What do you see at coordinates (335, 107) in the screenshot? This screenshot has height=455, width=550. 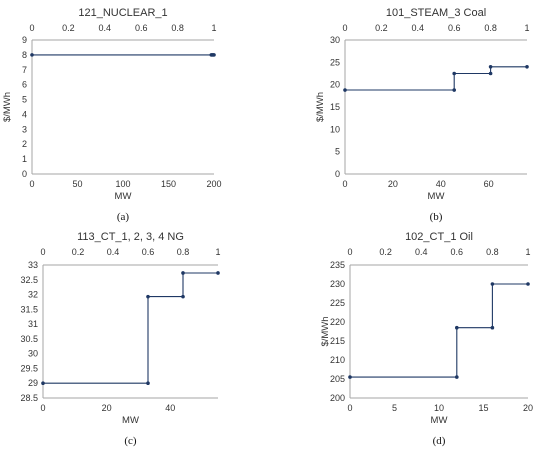 I see `chart-b-y-tick-label: 15` at bounding box center [335, 107].